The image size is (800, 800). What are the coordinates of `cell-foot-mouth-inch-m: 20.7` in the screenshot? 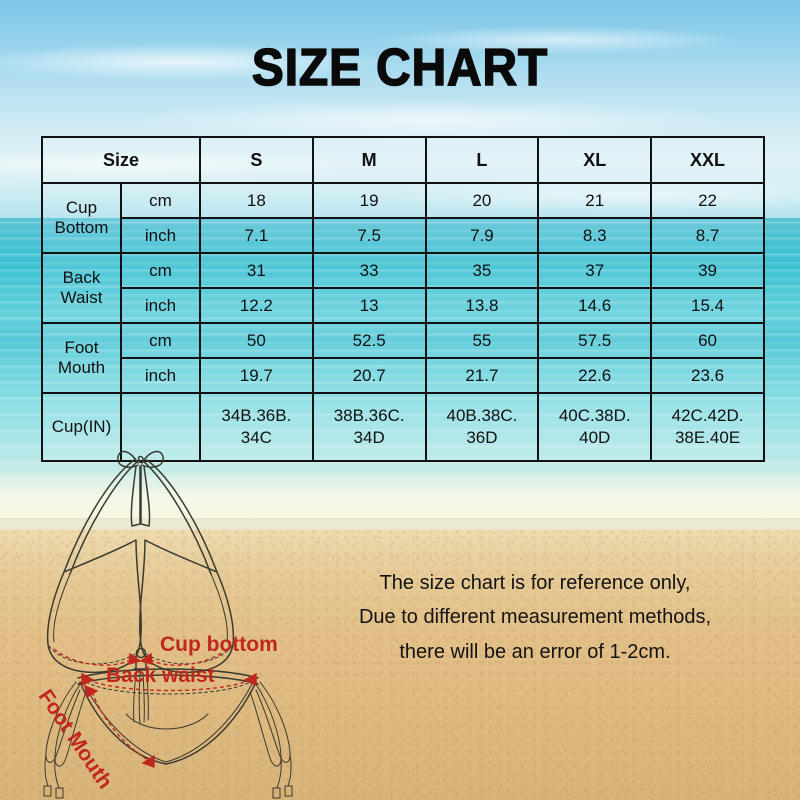 It's located at (369, 375).